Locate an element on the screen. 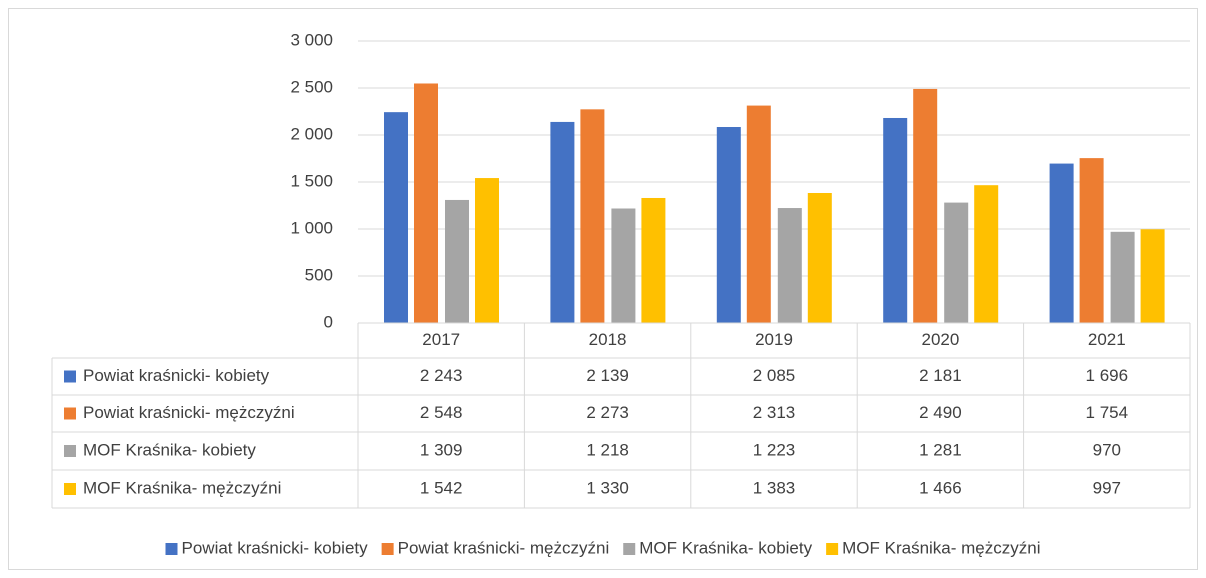 The width and height of the screenshot is (1206, 578). x-tick-label: 2017 is located at coordinates (441, 339).